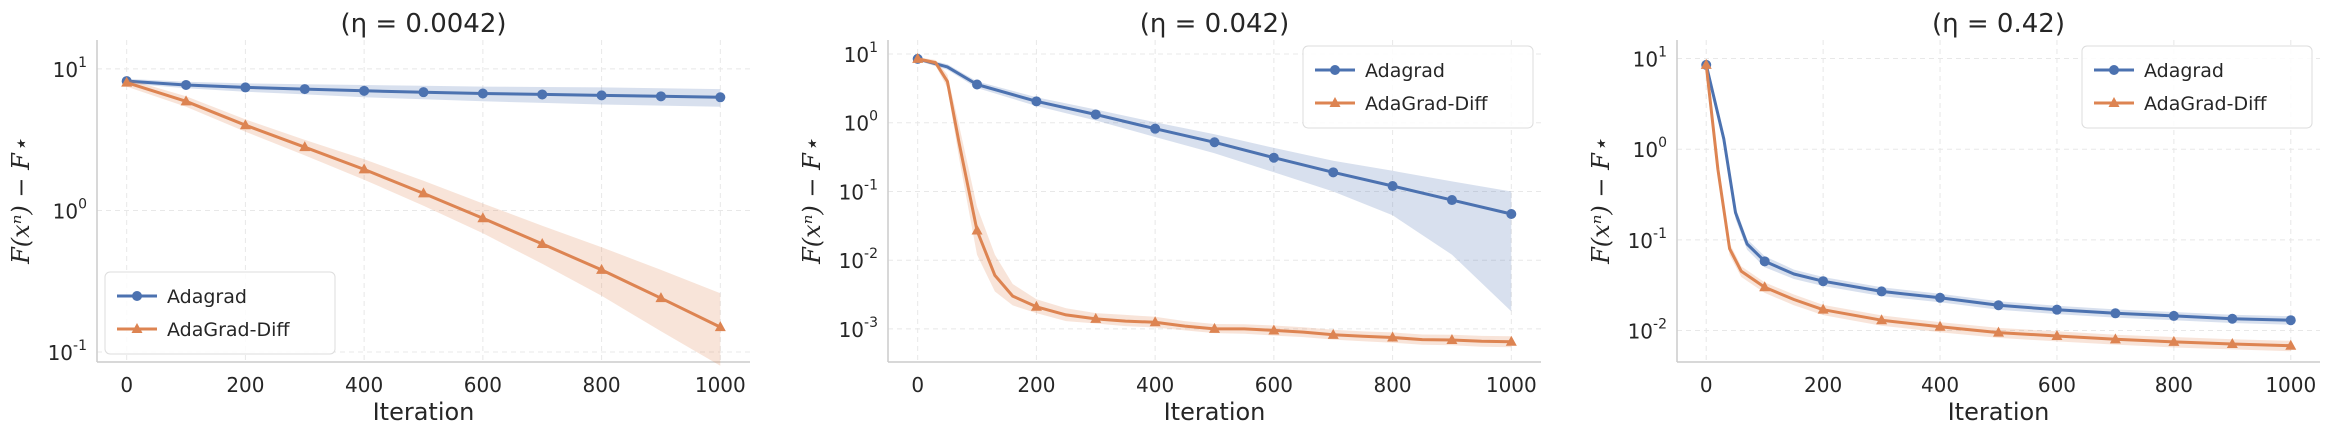 This screenshot has width=2329, height=429. Describe the element at coordinates (871, 323) in the screenshot. I see `y-tick-exponent: -3` at that location.